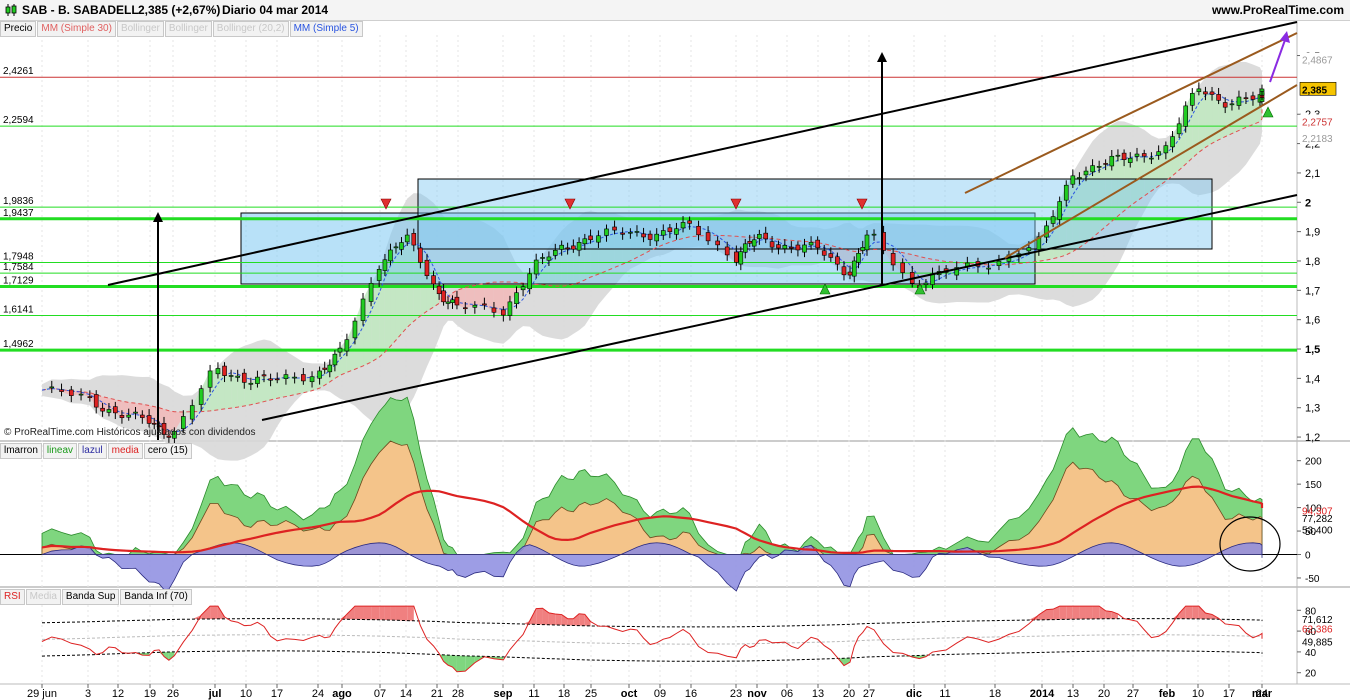  I want to click on rsi-legend: RSI Media Banda Sup Banda Inf (70), so click(96, 597).